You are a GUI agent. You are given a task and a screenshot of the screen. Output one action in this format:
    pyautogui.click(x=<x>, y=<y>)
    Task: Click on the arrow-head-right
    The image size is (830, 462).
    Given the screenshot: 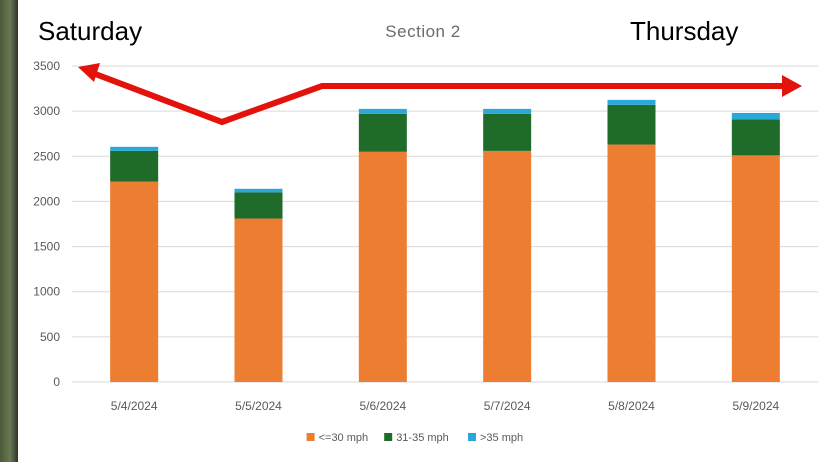 What is the action you would take?
    pyautogui.click(x=792, y=86)
    